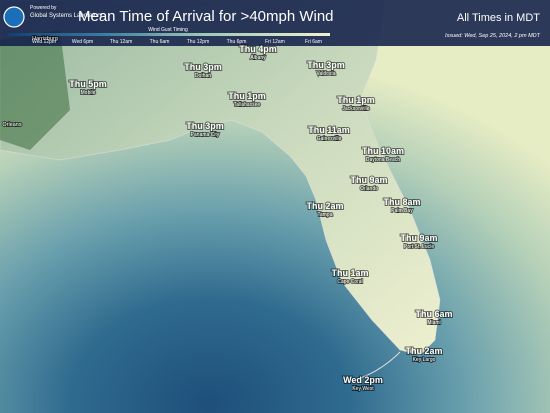 This screenshot has height=413, width=550. What do you see at coordinates (433, 314) in the screenshot?
I see `arrival-time: Thu 6am` at bounding box center [433, 314].